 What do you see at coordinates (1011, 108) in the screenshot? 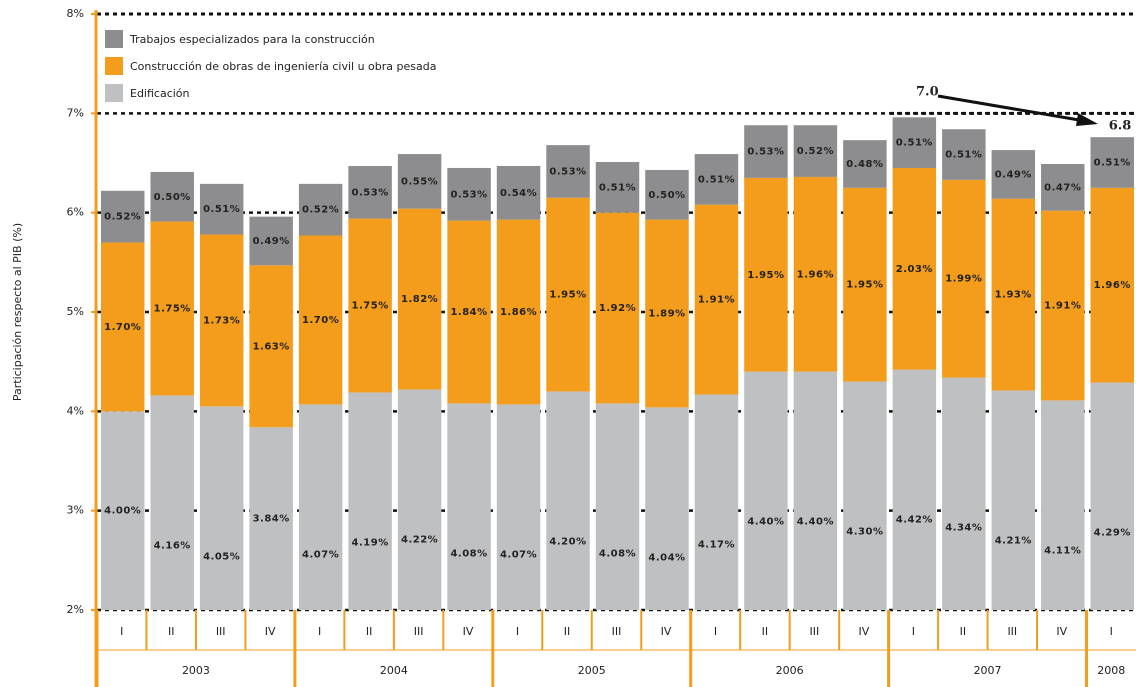
I see `annotation-arrow` at bounding box center [1011, 108].